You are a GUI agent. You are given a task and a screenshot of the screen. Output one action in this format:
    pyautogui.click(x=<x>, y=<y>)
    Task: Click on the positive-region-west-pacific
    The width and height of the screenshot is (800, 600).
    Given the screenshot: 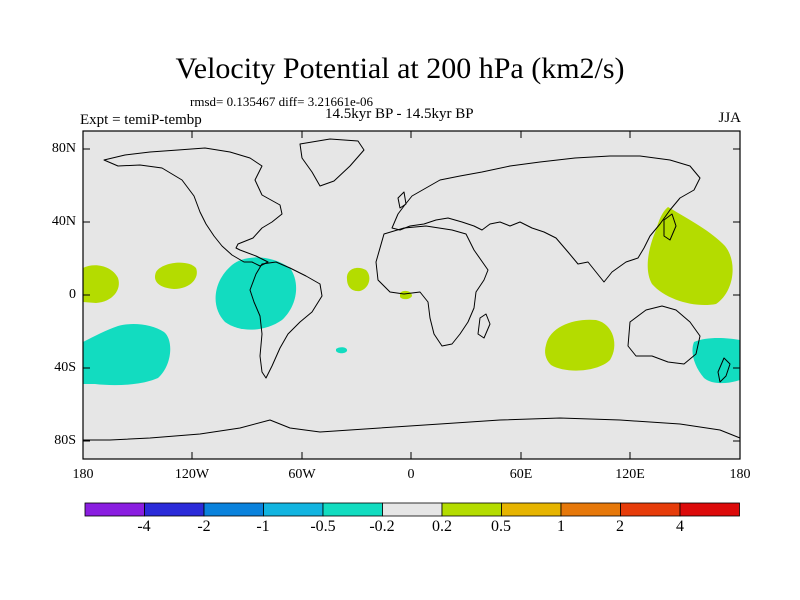 What is the action you would take?
    pyautogui.click(x=690, y=256)
    